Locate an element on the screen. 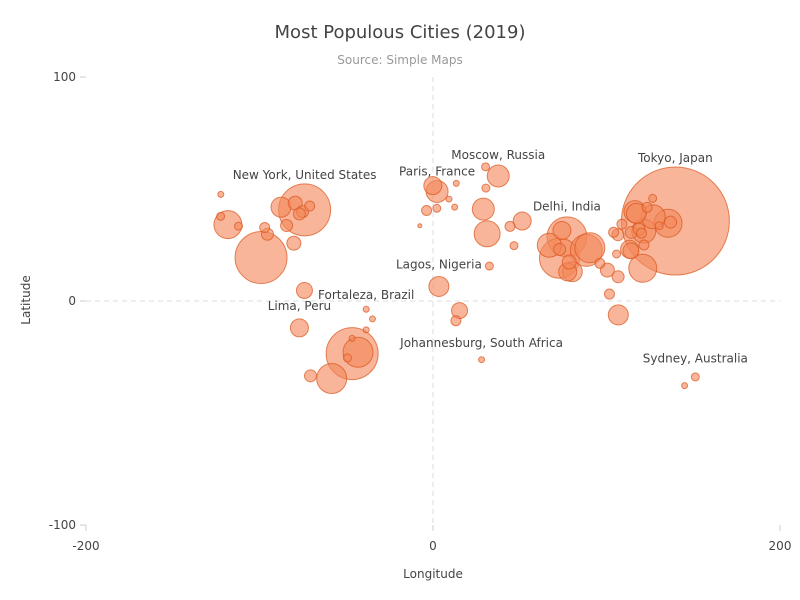 This screenshot has height=600, width=800. y-tick-label: 0 is located at coordinates (72, 301).